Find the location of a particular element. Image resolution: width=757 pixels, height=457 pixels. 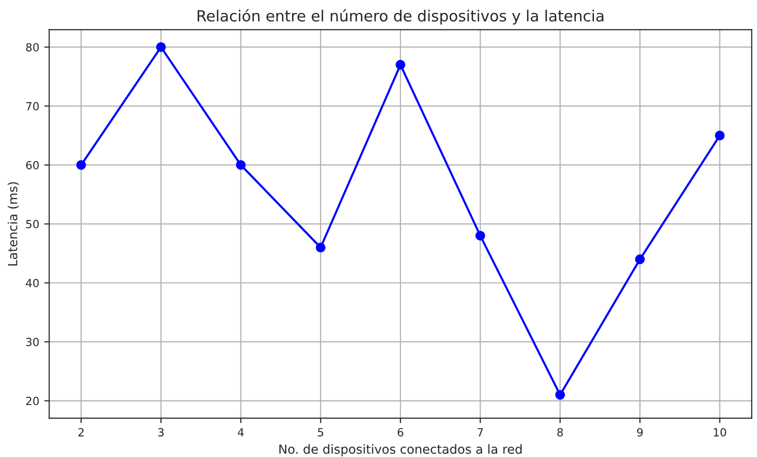

x-axis-title: No. de dispositivos conectados a la red is located at coordinates (400, 450).